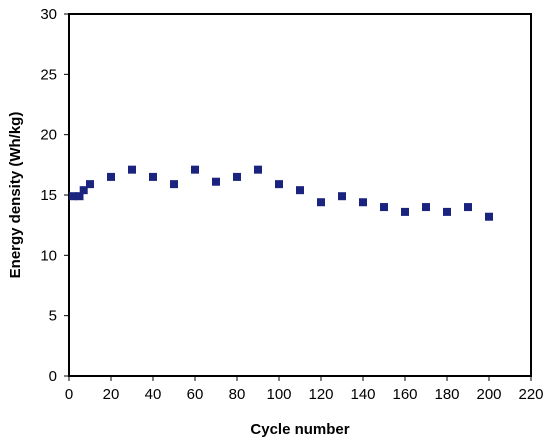  I want to click on y-axis: 0 5 10 15 20 25 30, so click(54, 195).